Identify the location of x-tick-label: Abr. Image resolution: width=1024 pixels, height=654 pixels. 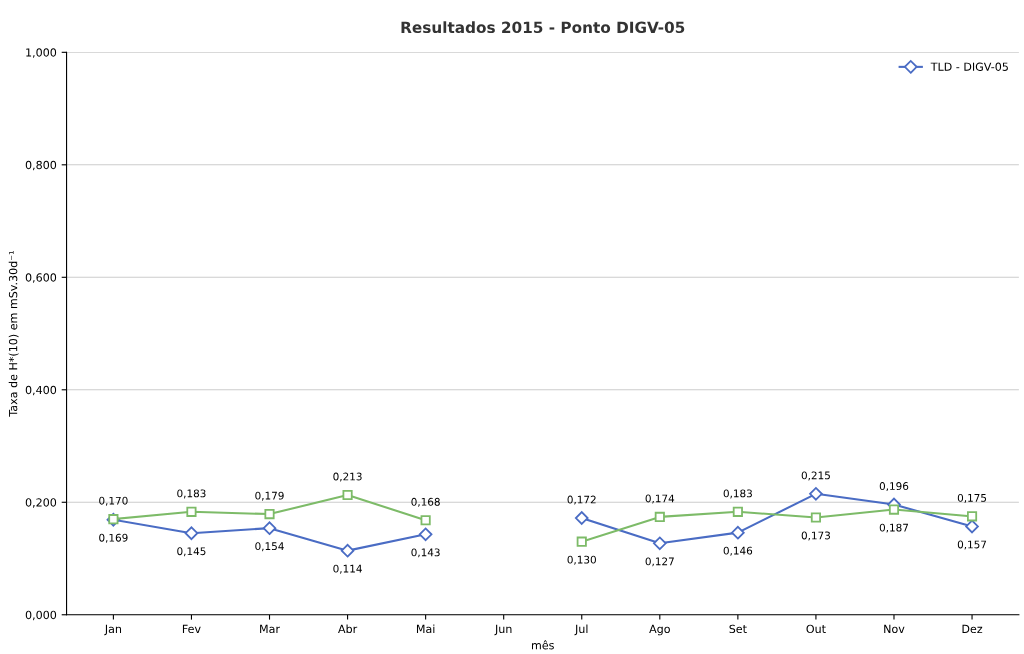
(348, 629).